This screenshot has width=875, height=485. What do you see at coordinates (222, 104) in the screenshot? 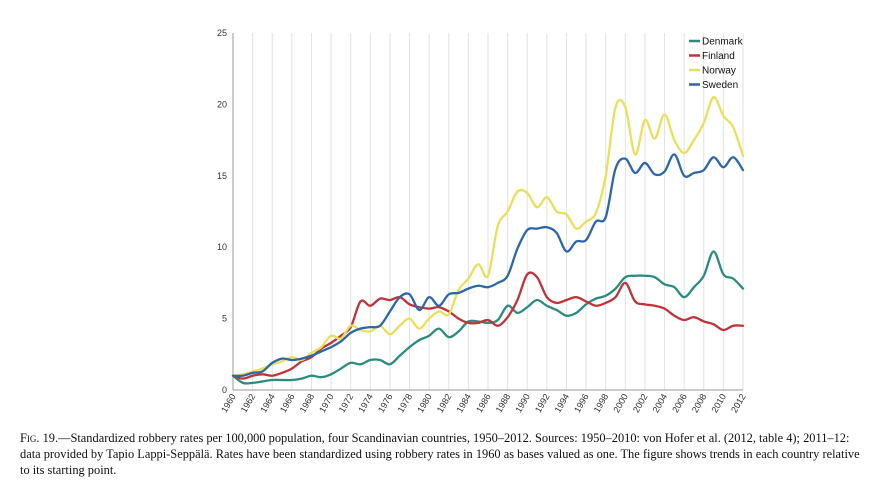
I see `y-tick-20: 20` at bounding box center [222, 104].